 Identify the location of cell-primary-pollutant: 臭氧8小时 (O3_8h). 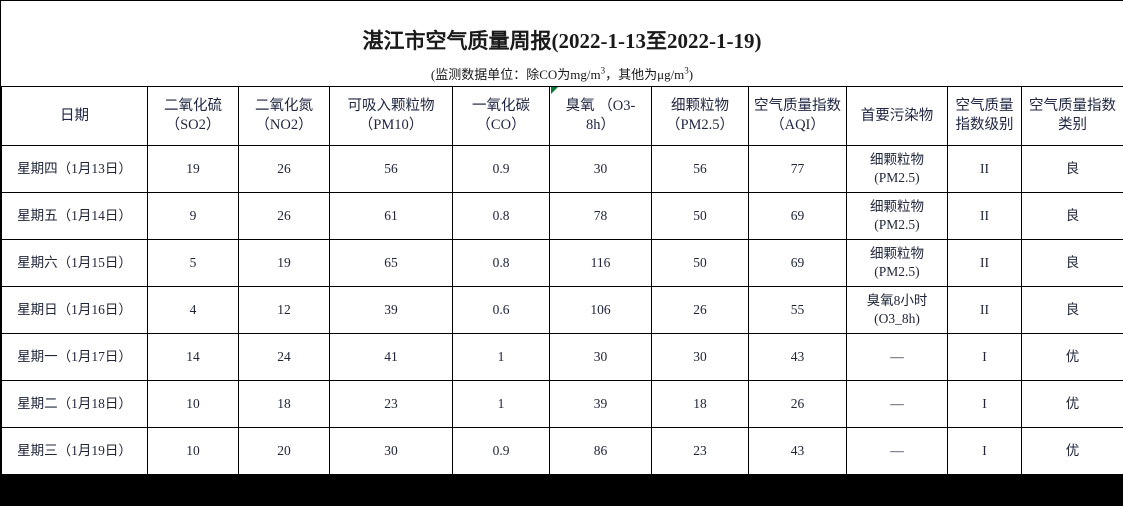
(897, 310).